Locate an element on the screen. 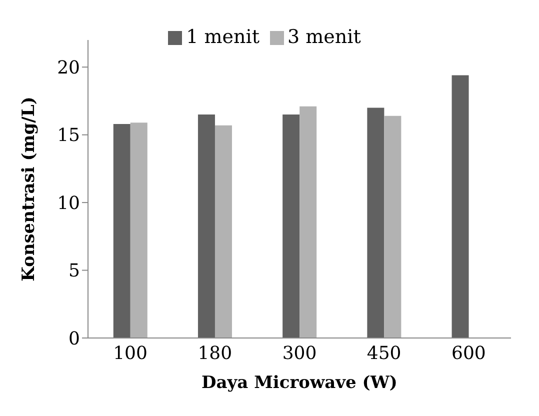 This screenshot has width=539, height=416. x-tick-label: 600 is located at coordinates (469, 353).